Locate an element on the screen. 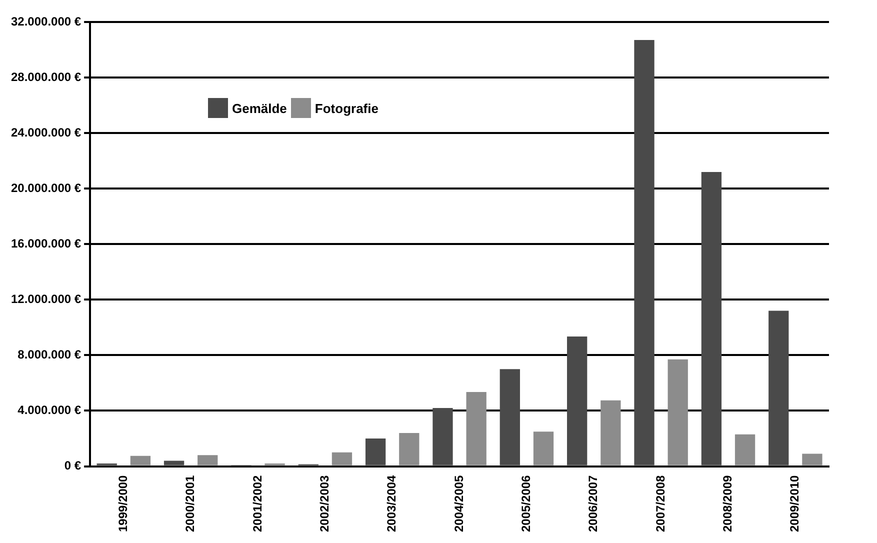 Image resolution: width=877 pixels, height=543 pixels. x-tick-label: 2002/2003 is located at coordinates (324, 503).